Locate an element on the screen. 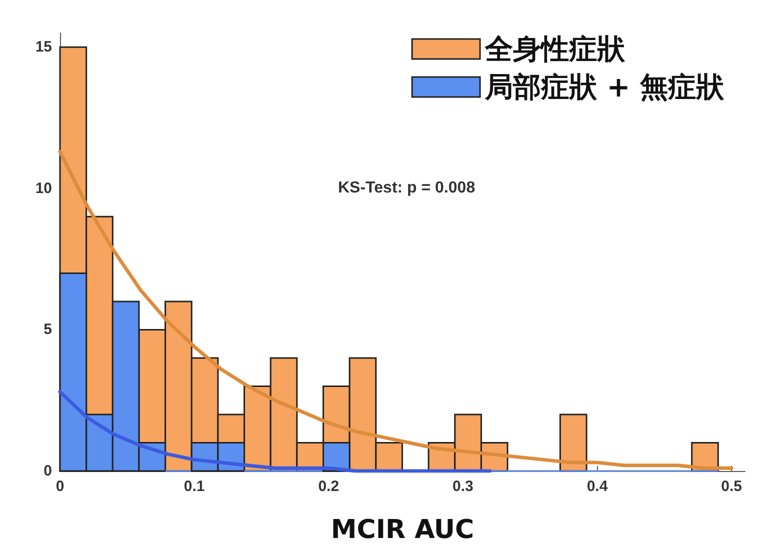 The image size is (767, 558). x-tick-label: 0 is located at coordinates (60, 486).